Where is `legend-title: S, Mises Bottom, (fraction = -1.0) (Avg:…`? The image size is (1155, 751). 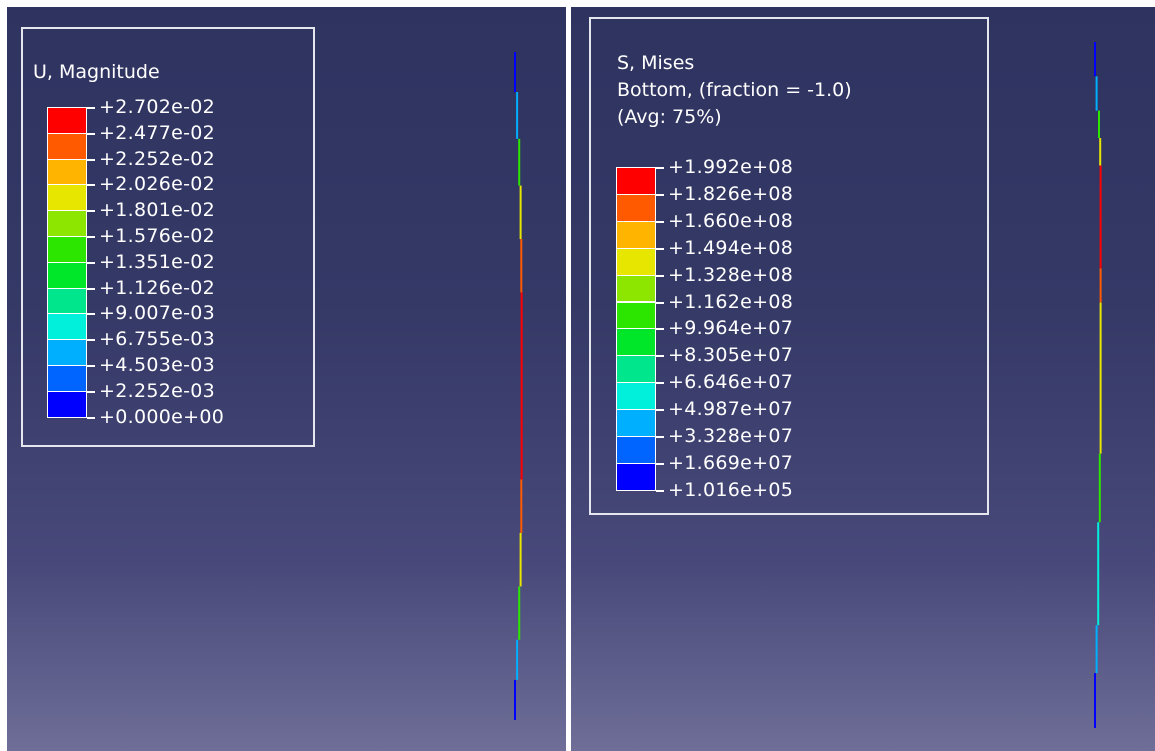 legend-title: S, Mises Bottom, (fraction = -1.0) (Avg:… is located at coordinates (734, 90).